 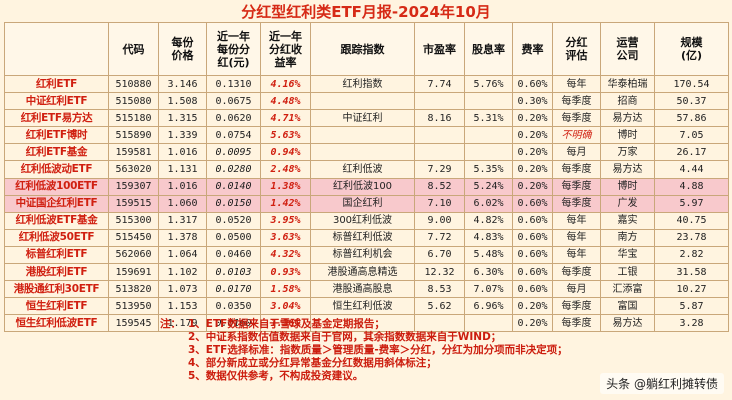 What do you see at coordinates (133, 135) in the screenshot?
I see `cell-code: 515890` at bounding box center [133, 135].